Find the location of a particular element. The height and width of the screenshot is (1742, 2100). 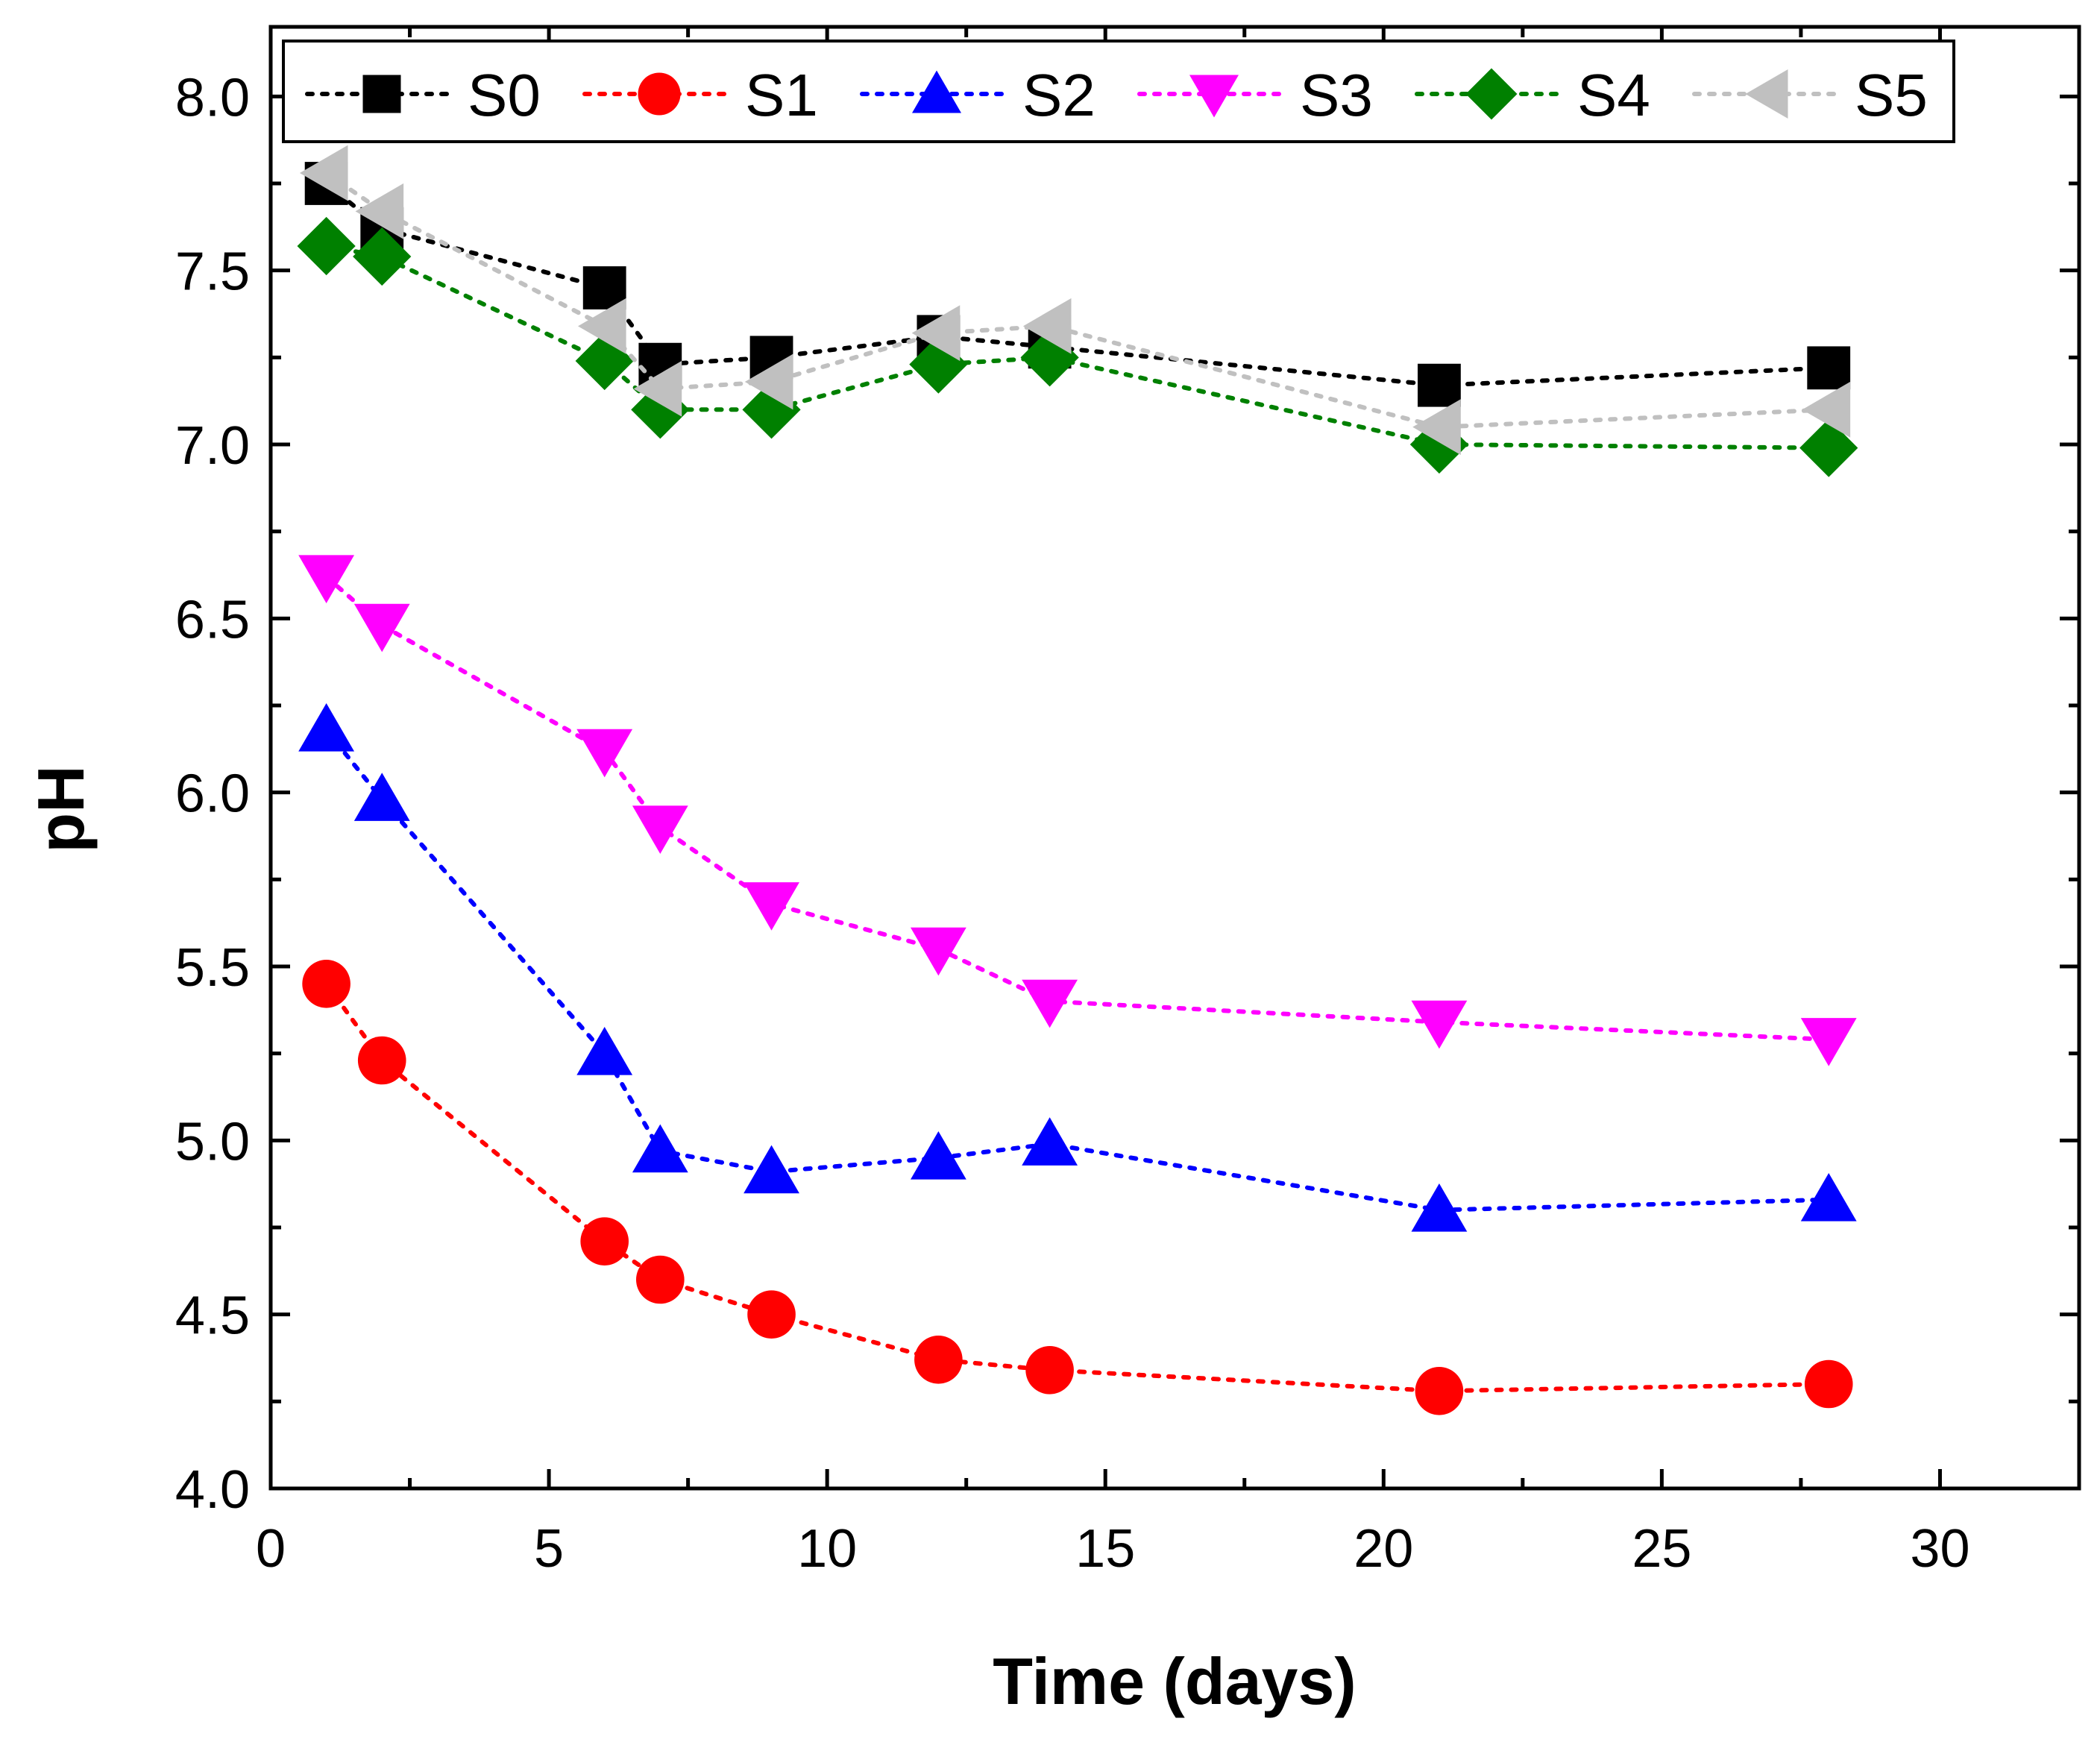

legend-box is located at coordinates (1118, 91).